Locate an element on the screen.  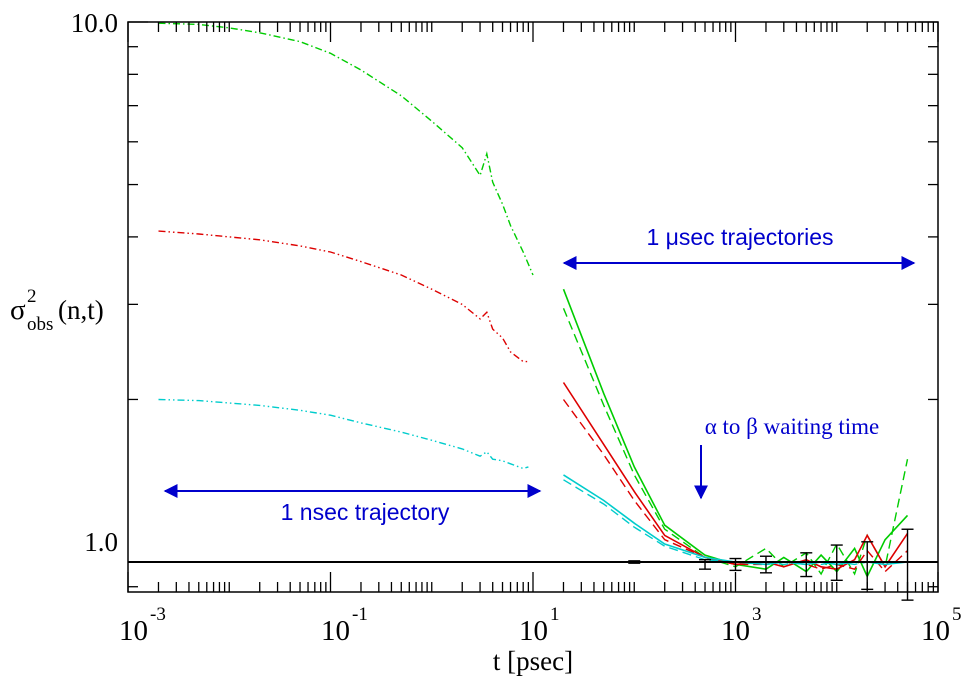
x-tick-label-1e5: 10 5 is located at coordinates (941, 625).